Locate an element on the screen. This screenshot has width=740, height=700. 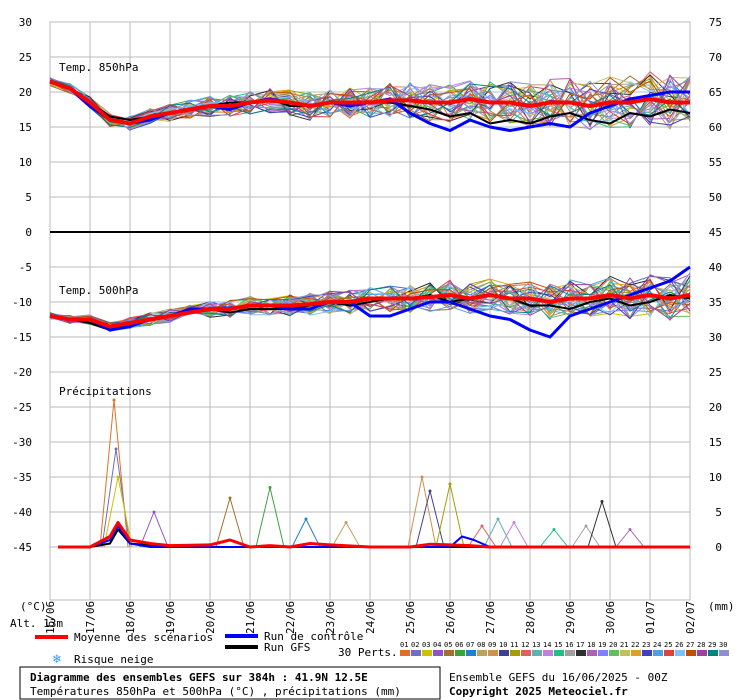
left-tick-label: 0 is located at coordinates (28, 232).